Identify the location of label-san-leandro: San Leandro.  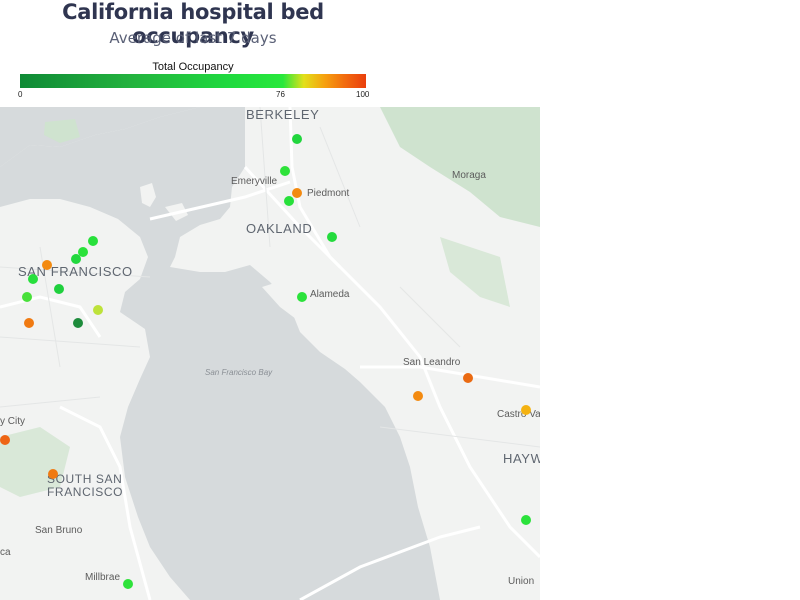
(432, 362).